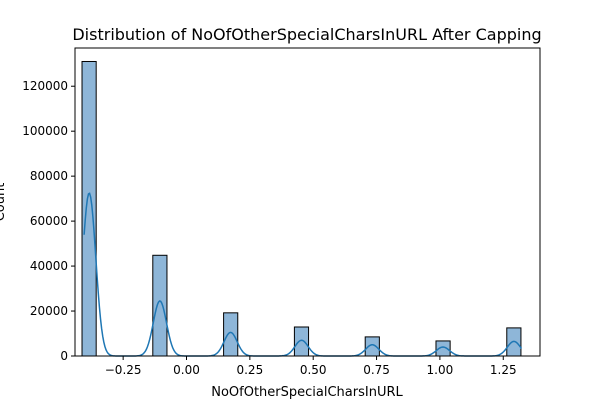  Describe the element at coordinates (45, 86) in the screenshot. I see `y-tick-label: 120000` at that location.